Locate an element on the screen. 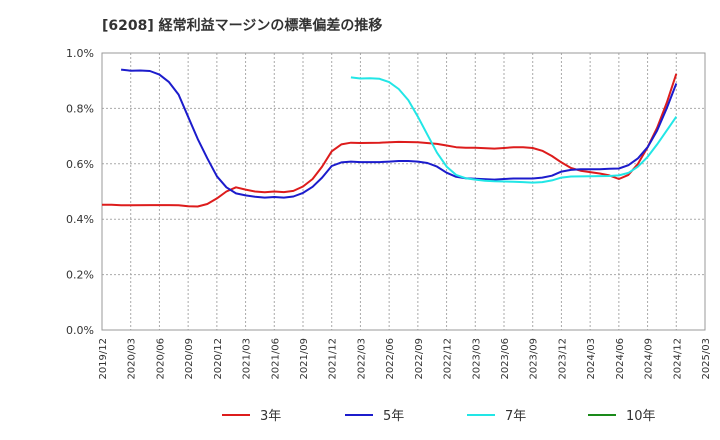  x-tick-label: 2020/03 is located at coordinates (132, 359).